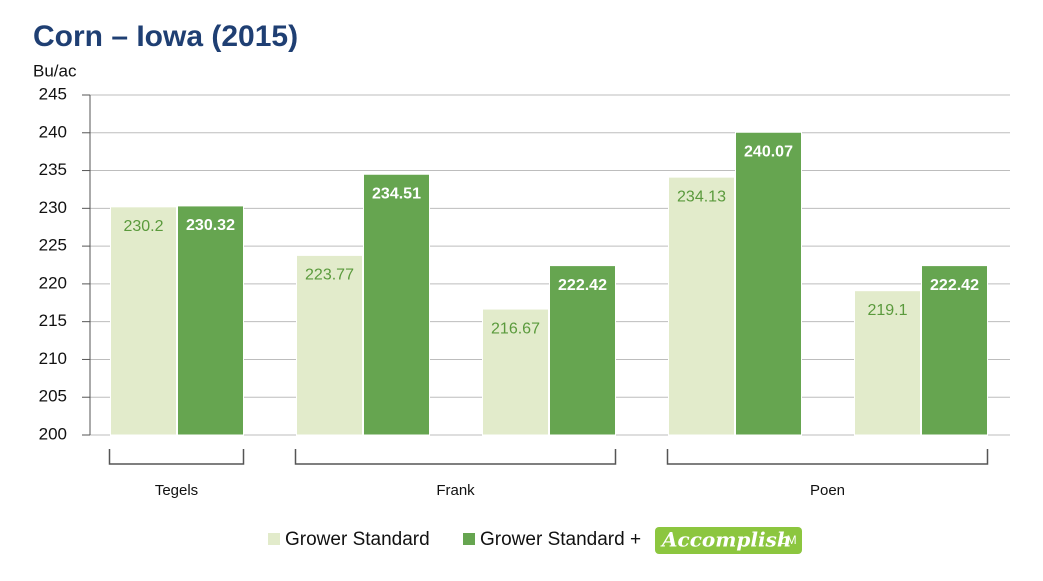 This screenshot has height=581, width=1043. I want to click on y-tick-label: 235, so click(53, 169).